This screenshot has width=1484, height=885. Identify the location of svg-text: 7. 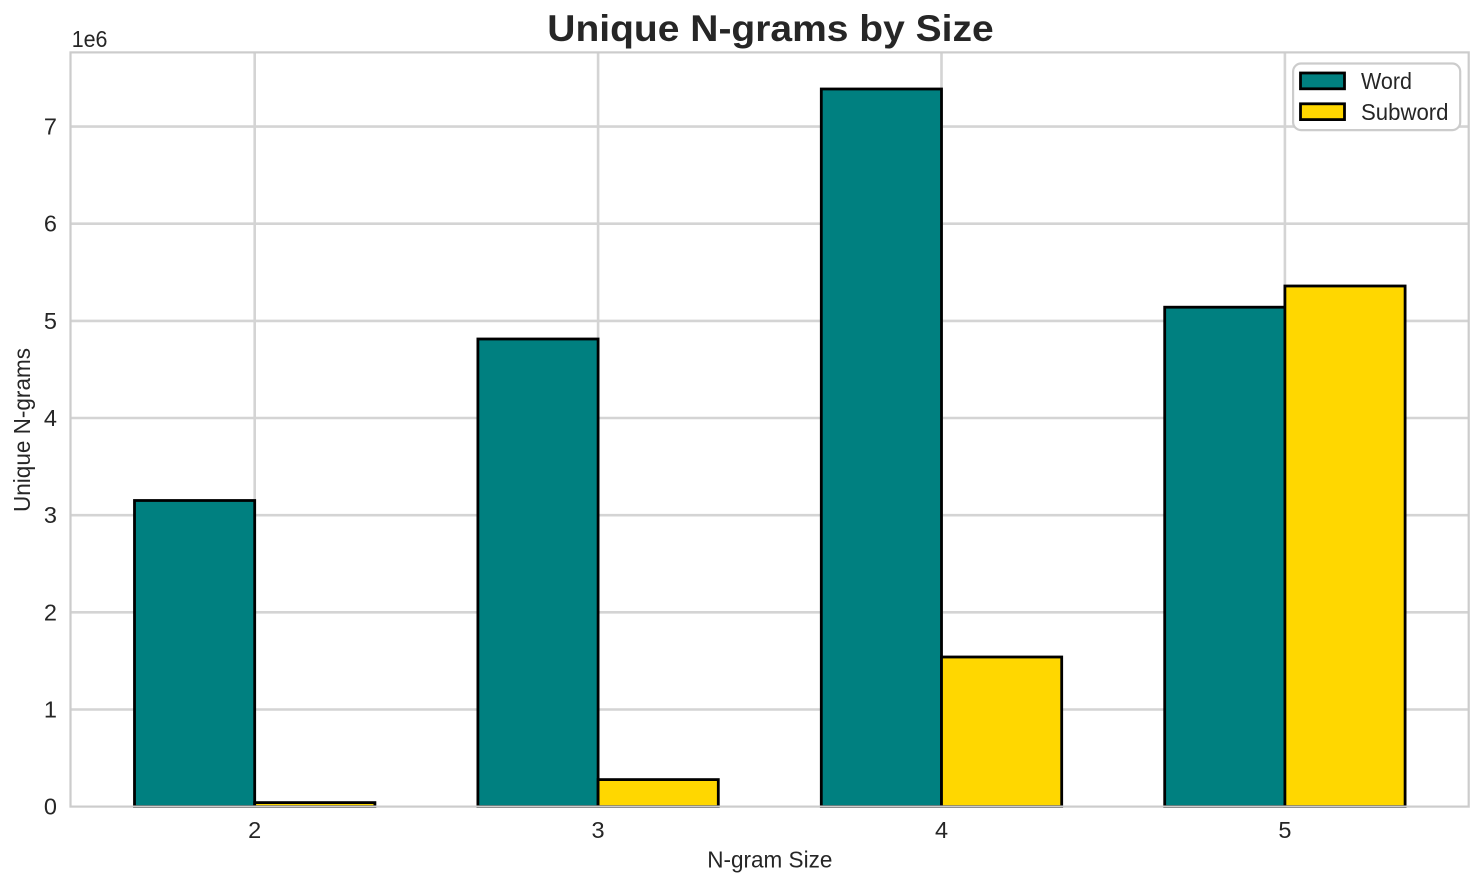
(50, 127).